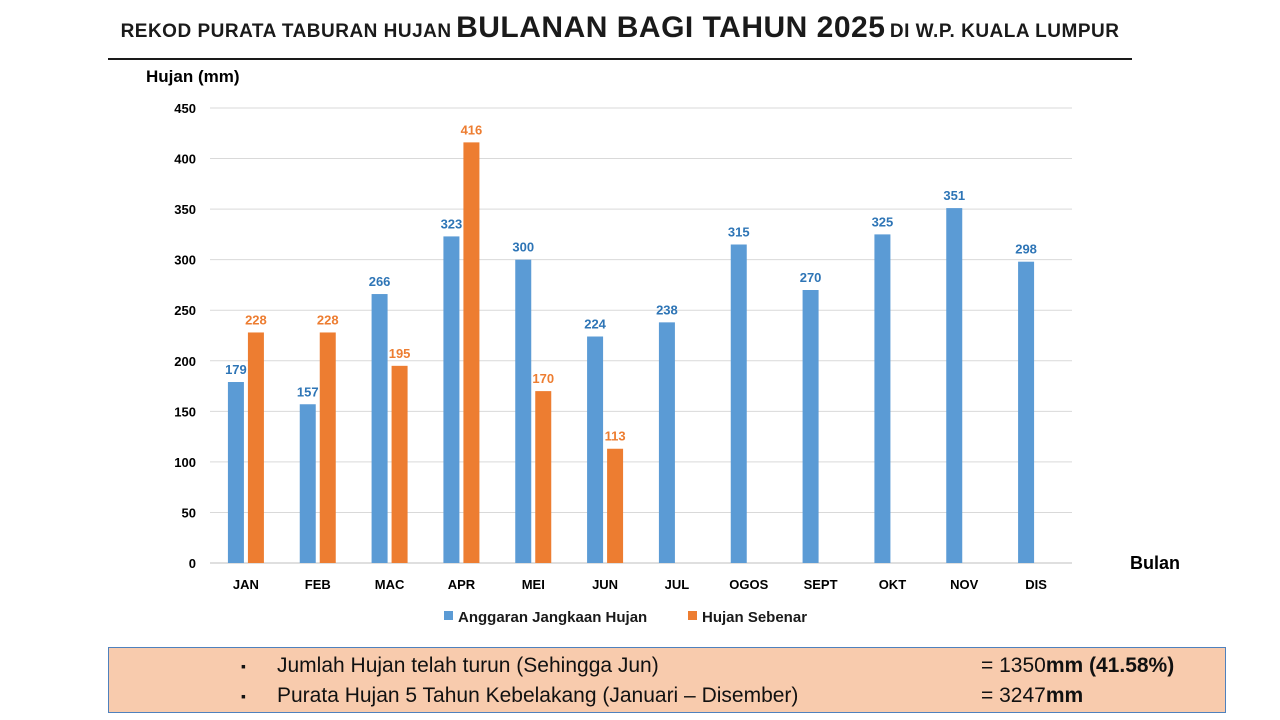 The width and height of the screenshot is (1280, 720). I want to click on legend-label: Anggaran Jangkaan Hujan, so click(552, 617).